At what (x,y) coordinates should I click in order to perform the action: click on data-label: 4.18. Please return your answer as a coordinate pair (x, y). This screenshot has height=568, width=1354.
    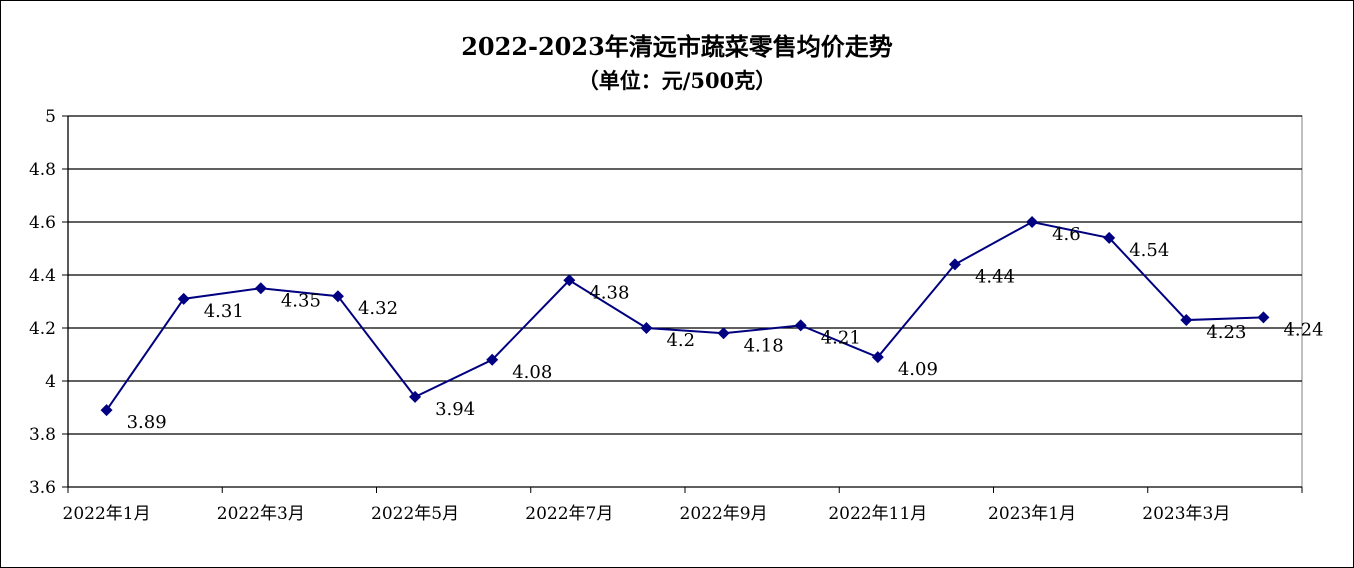
    Looking at the image, I should click on (764, 345).